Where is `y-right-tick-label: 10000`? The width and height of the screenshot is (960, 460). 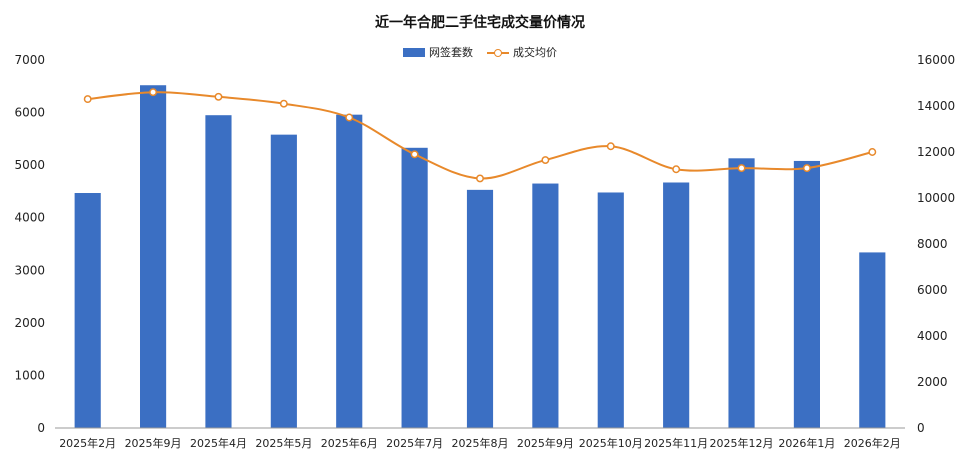 y-right-tick-label: 10000 is located at coordinates (936, 198).